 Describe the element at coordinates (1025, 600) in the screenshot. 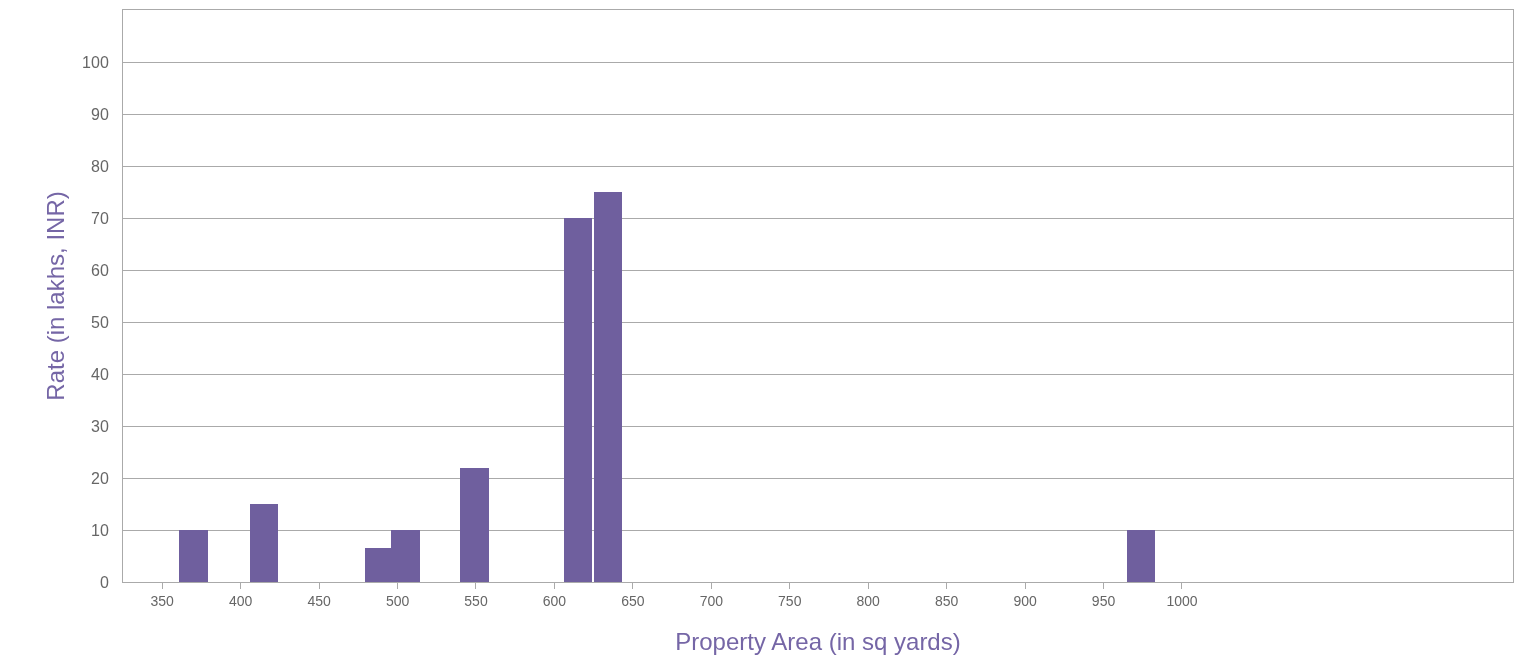

I see `x-tick-label: 900` at that location.